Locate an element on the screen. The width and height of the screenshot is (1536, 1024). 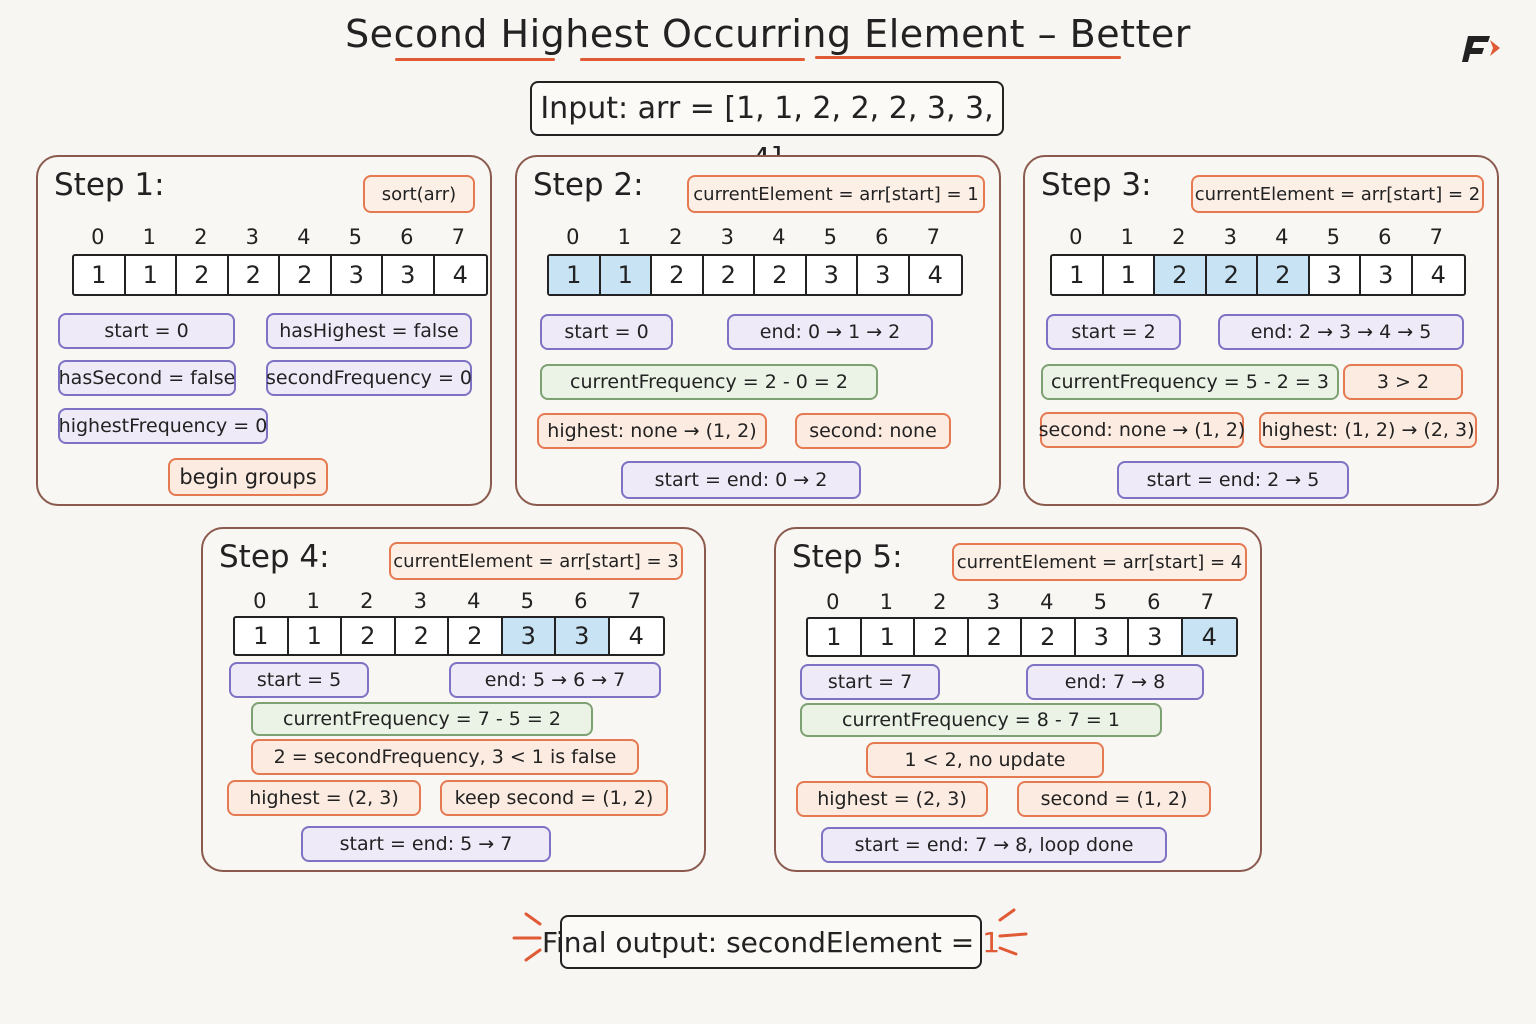
highest-final: highest = (2, 3) is located at coordinates (892, 799).